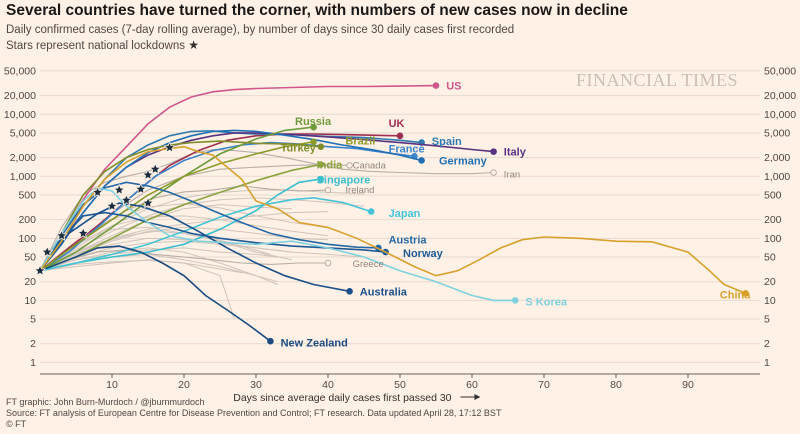 The width and height of the screenshot is (800, 434). Describe the element at coordinates (23, 177) in the screenshot. I see `y-tick-label-left: 1,000` at that location.